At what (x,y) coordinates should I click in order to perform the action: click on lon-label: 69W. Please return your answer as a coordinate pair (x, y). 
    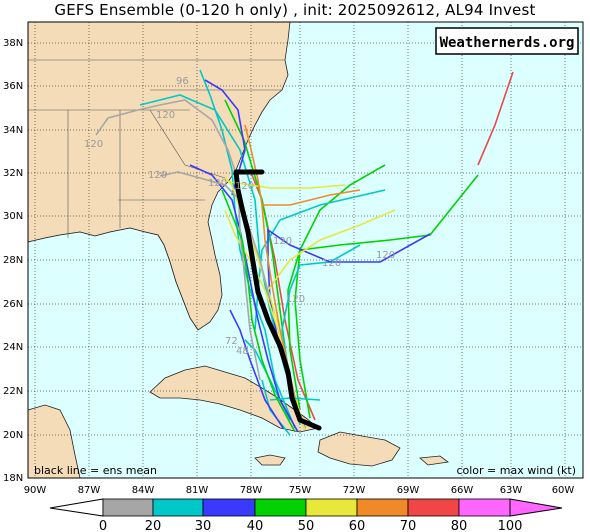
    Looking at the image, I should click on (408, 490).